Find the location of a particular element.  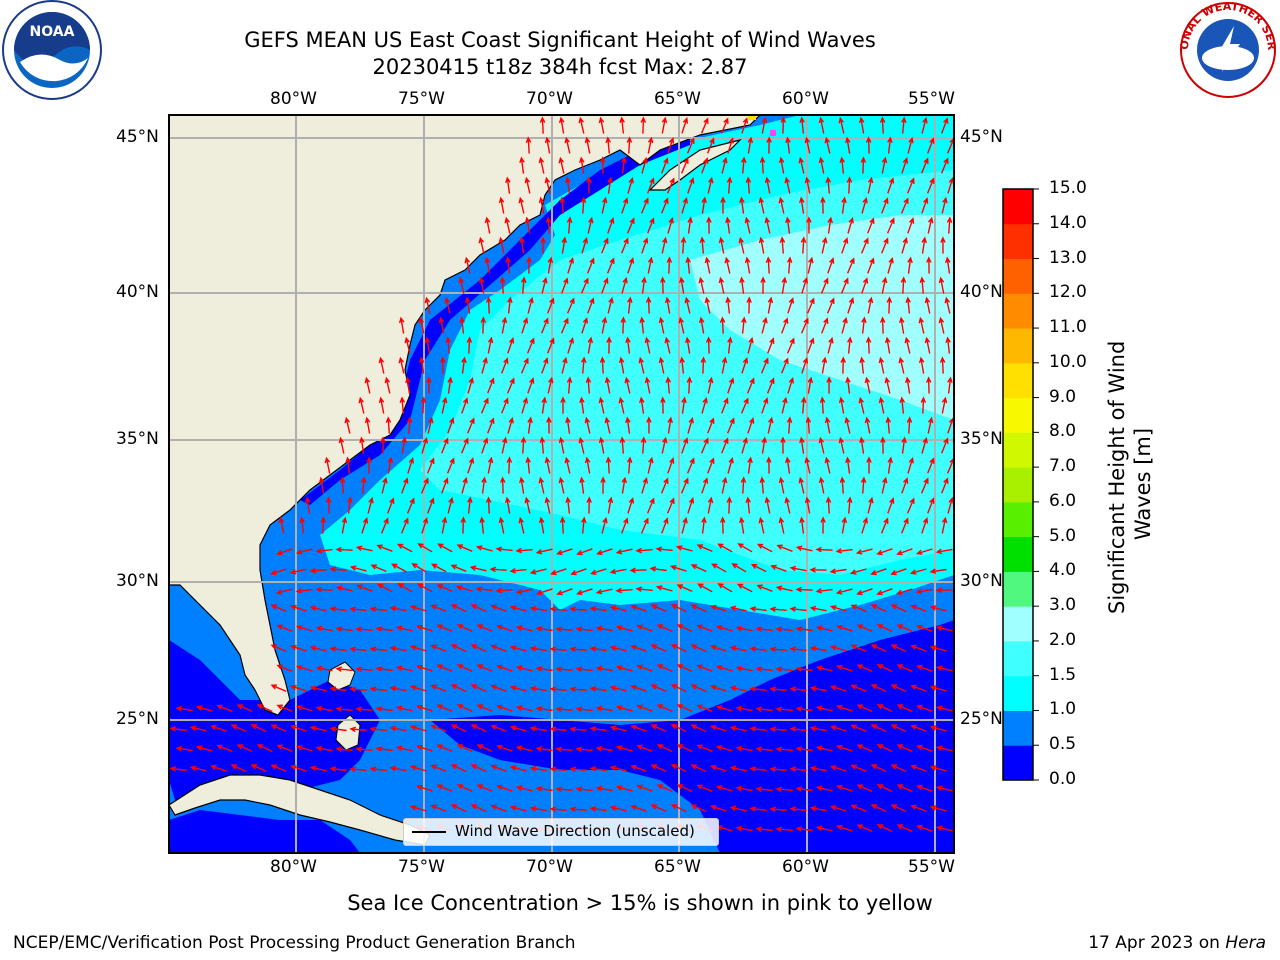

colorbar-tick-label: 14.0 is located at coordinates (1068, 222).